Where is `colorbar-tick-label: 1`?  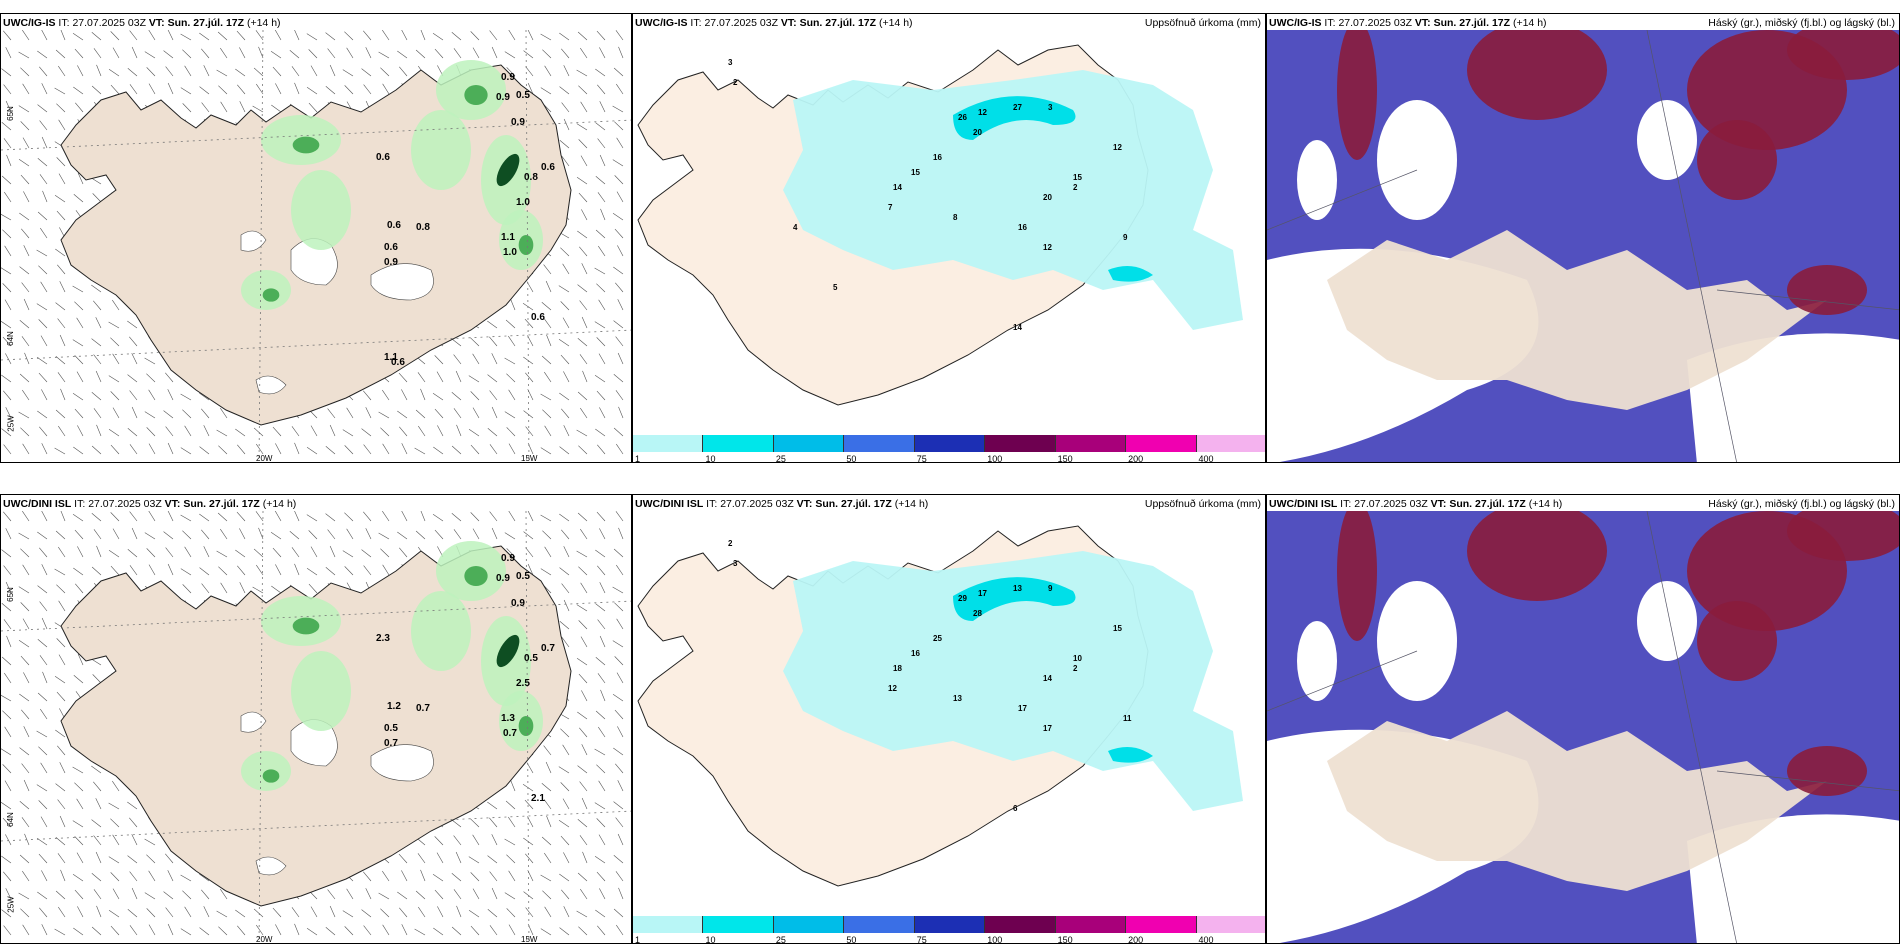 colorbar-tick-label: 1 is located at coordinates (638, 939).